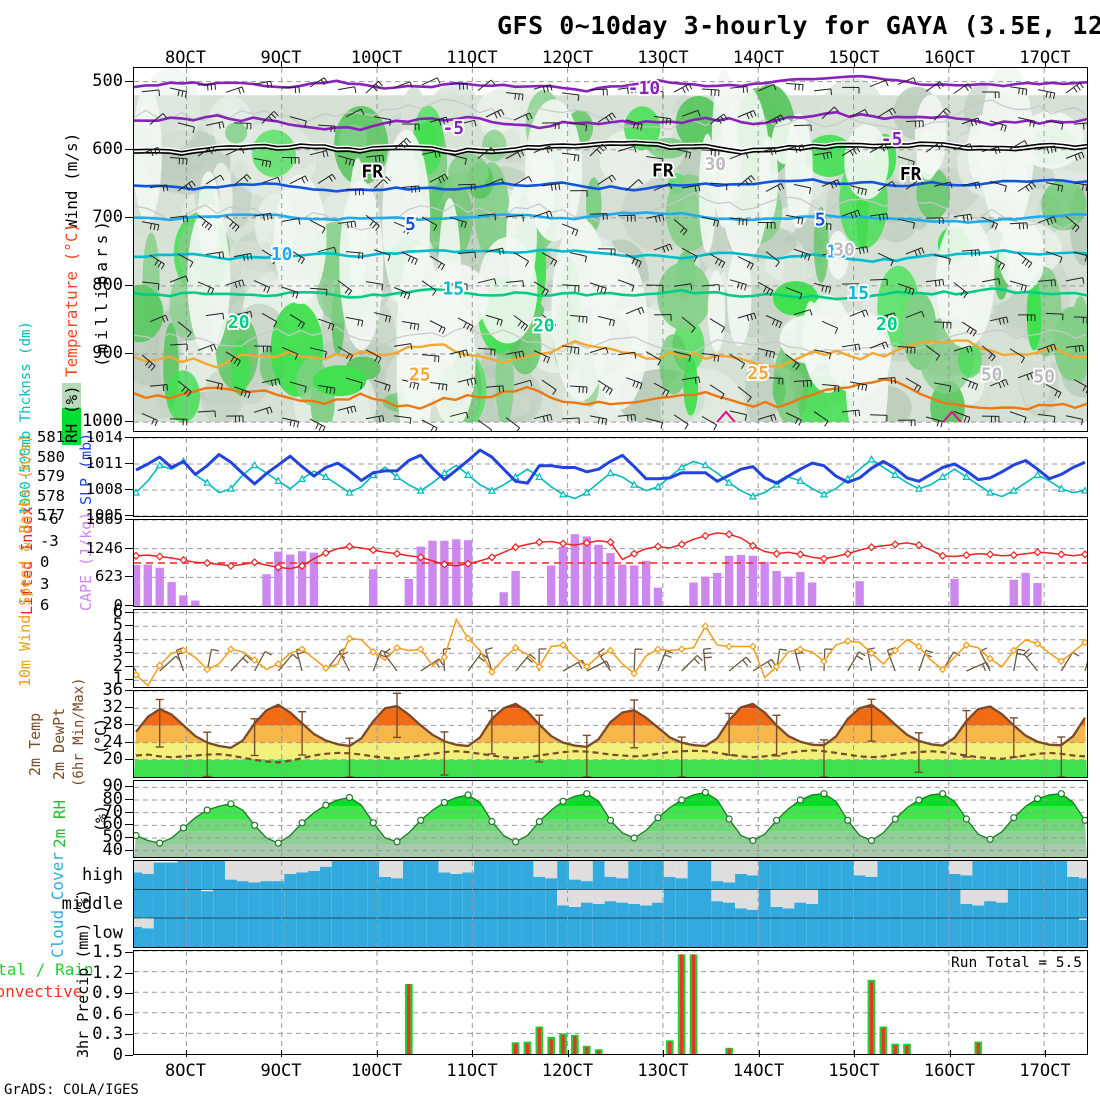 The image size is (1100, 1100). What do you see at coordinates (112, 837) in the screenshot?
I see `rh-tick-50: 50` at bounding box center [112, 837].